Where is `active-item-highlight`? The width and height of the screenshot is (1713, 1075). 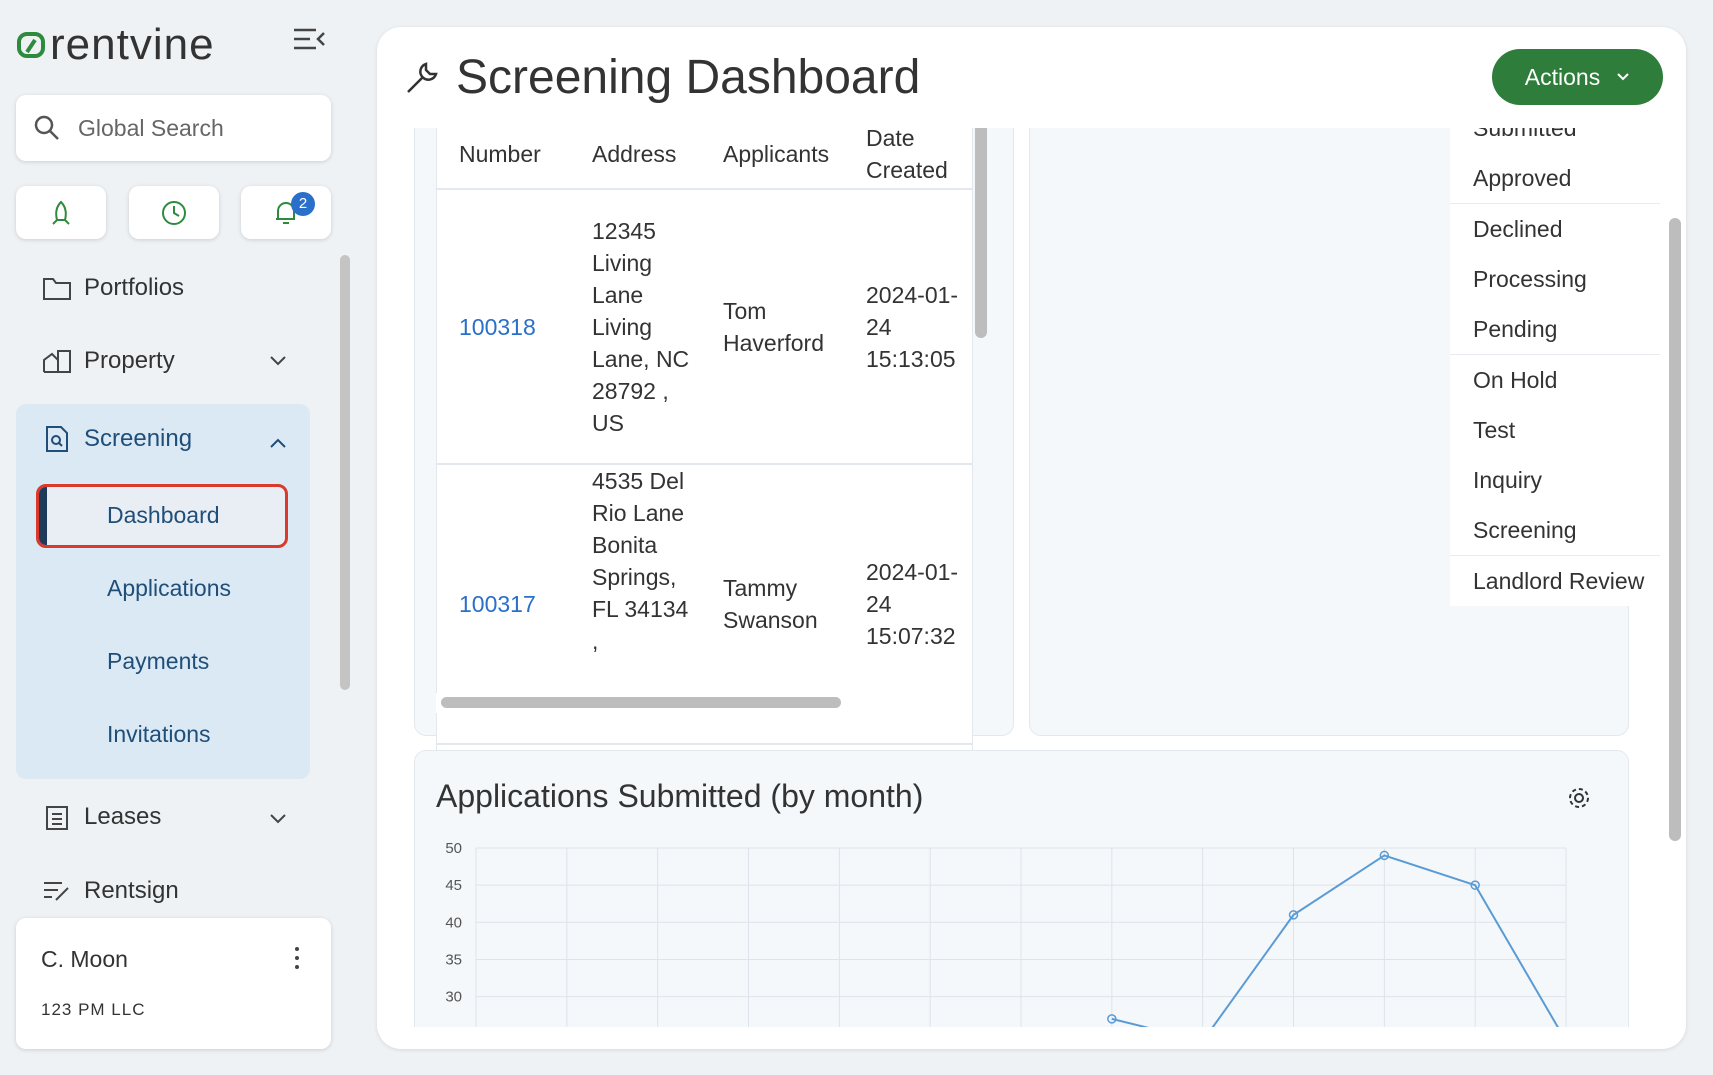
active-item-highlight is located at coordinates (162, 516).